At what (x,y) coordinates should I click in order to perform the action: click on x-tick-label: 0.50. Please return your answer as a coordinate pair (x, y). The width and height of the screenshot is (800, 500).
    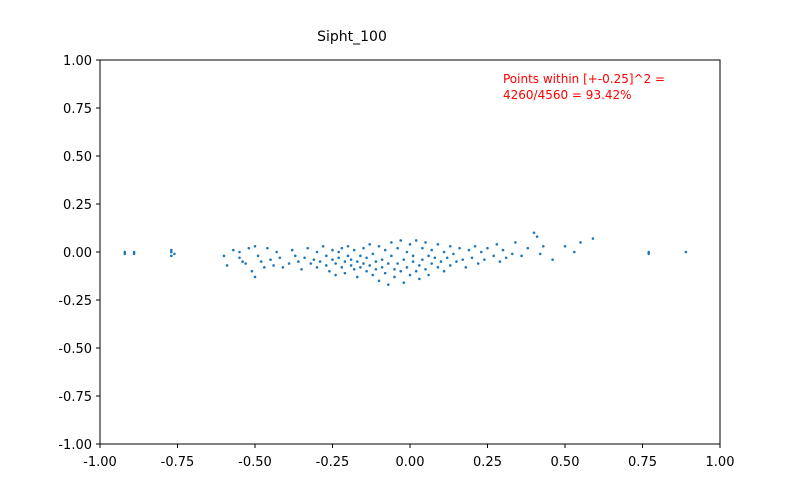
    Looking at the image, I should click on (565, 462).